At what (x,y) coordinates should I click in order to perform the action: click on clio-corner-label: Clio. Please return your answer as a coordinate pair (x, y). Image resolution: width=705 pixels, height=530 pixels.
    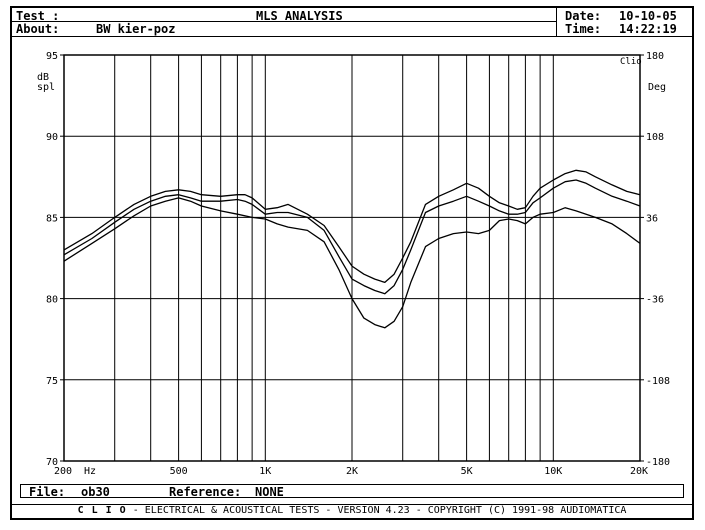
    Looking at the image, I should click on (631, 62).